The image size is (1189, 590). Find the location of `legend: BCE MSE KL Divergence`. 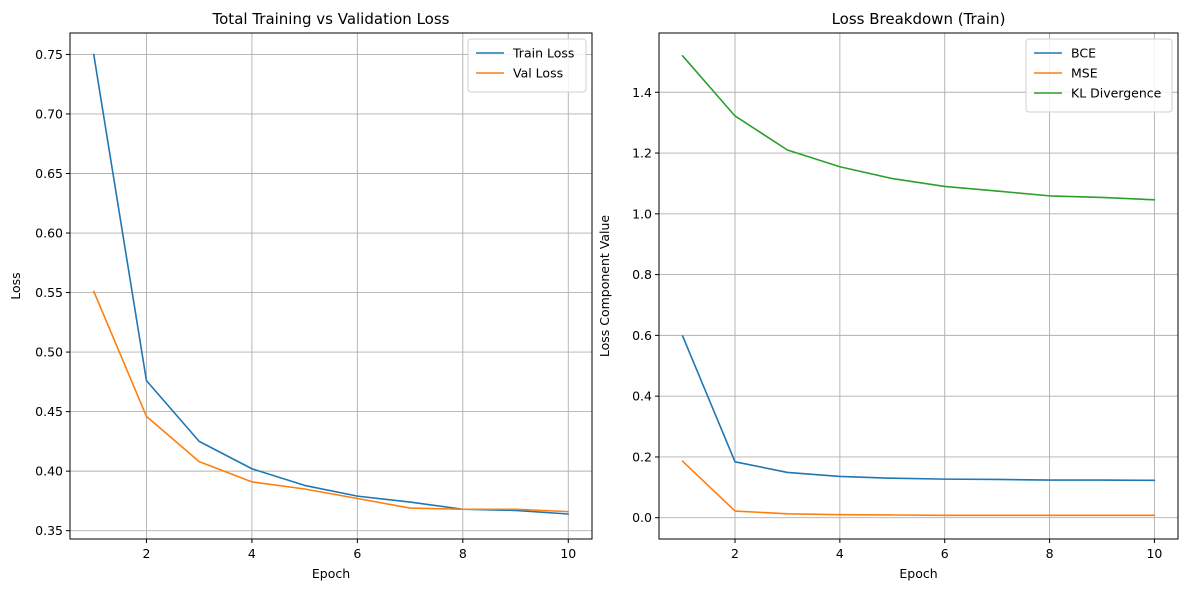

legend: BCE MSE KL Divergence is located at coordinates (1099, 75).